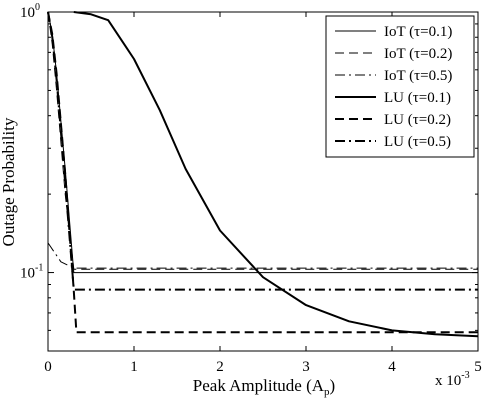 The width and height of the screenshot is (486, 401). What do you see at coordinates (333, 385) in the screenshot?
I see `x-axis-label-close: )` at bounding box center [333, 385].